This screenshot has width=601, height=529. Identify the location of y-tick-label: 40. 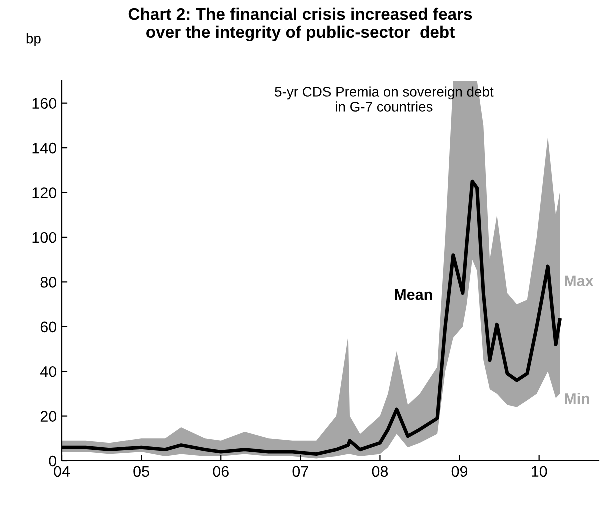
(48, 372).